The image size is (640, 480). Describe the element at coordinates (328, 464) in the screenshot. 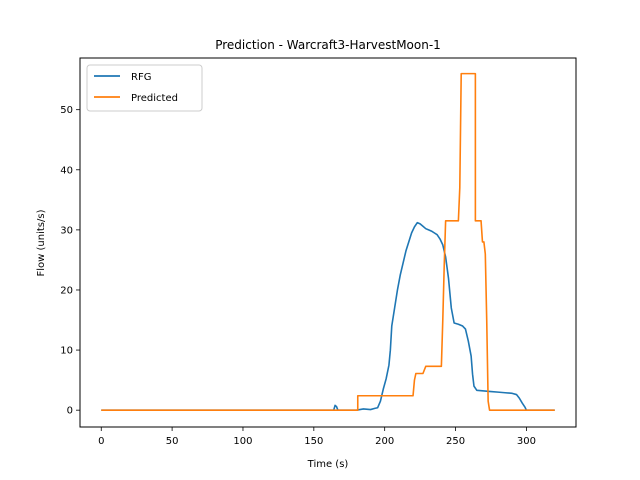

I see `x-axis-label: Time (s)` at that location.